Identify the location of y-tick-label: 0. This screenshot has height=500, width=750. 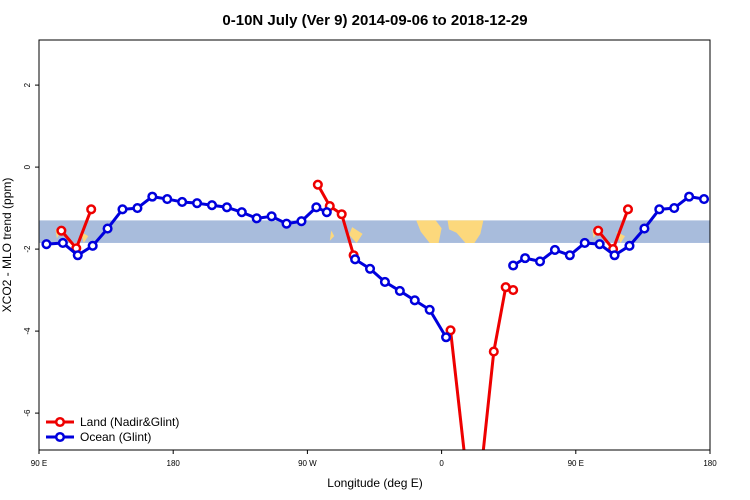
(27, 166).